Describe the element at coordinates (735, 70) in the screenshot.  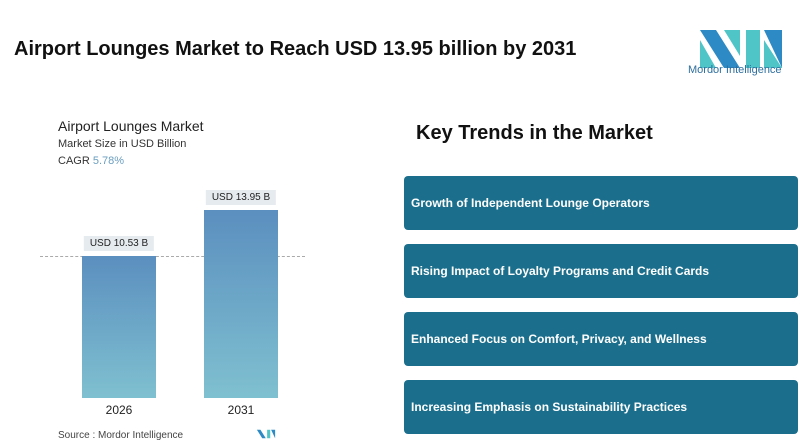
I see `logo-text: Mordor Intelligence` at that location.